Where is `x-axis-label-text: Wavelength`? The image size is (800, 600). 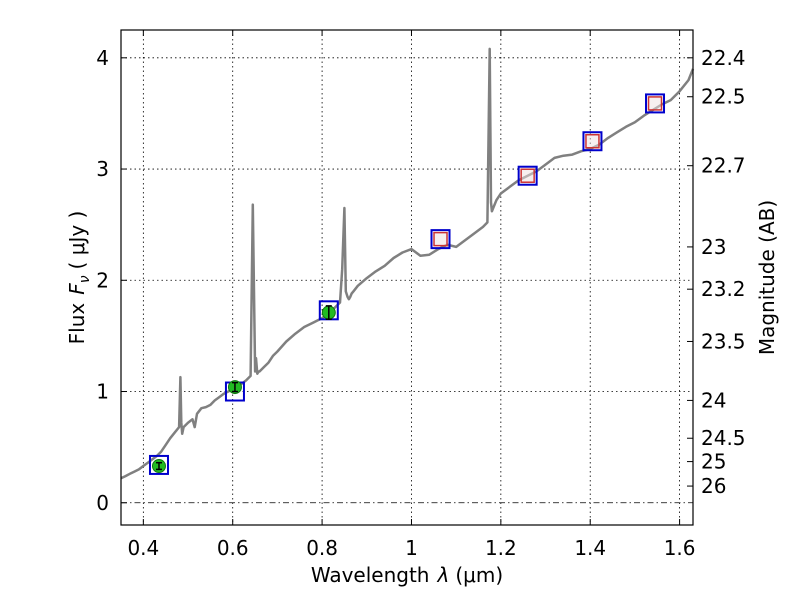 x-axis-label-text: Wavelength is located at coordinates (370, 575).